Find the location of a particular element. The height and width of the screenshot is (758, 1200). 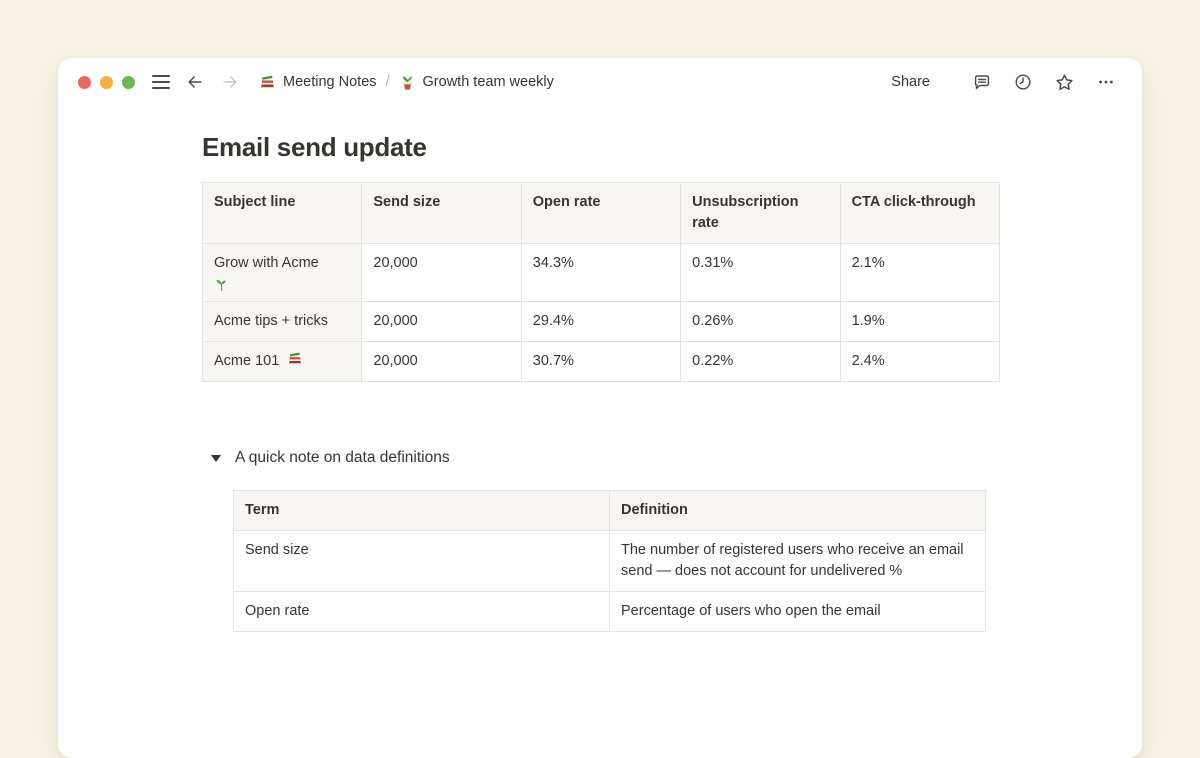

breadcrumb-label: Growth team weekly is located at coordinates (488, 82).